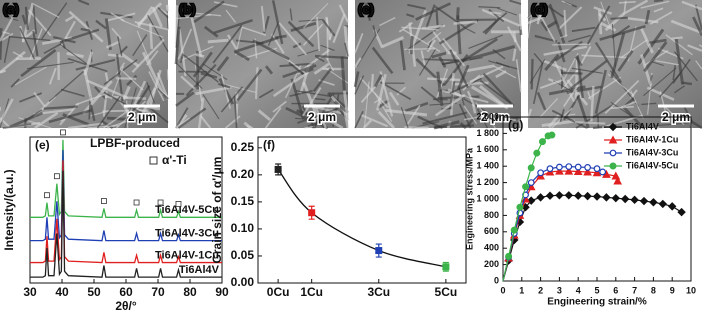  Describe the element at coordinates (469, 198) in the screenshot. I see `y-axis-label: Engineering stress/MPa` at that location.